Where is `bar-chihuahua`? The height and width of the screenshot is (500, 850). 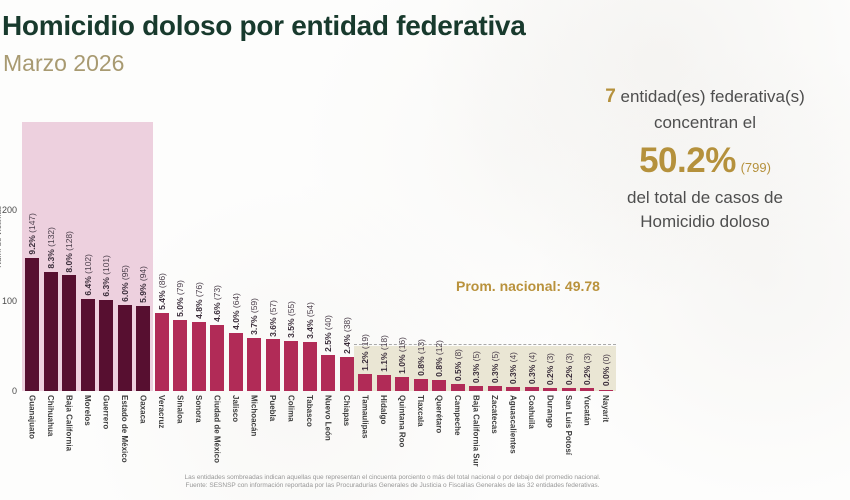 bar-chihuahua is located at coordinates (50, 331).